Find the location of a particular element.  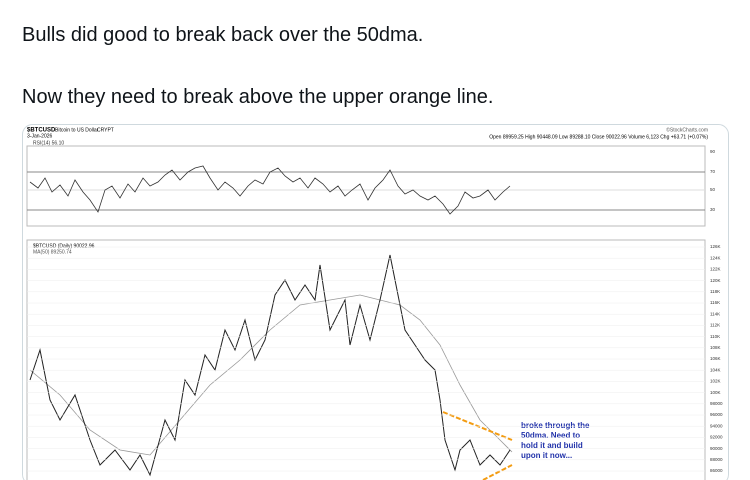

price-axis-label: 98000 is located at coordinates (716, 403).